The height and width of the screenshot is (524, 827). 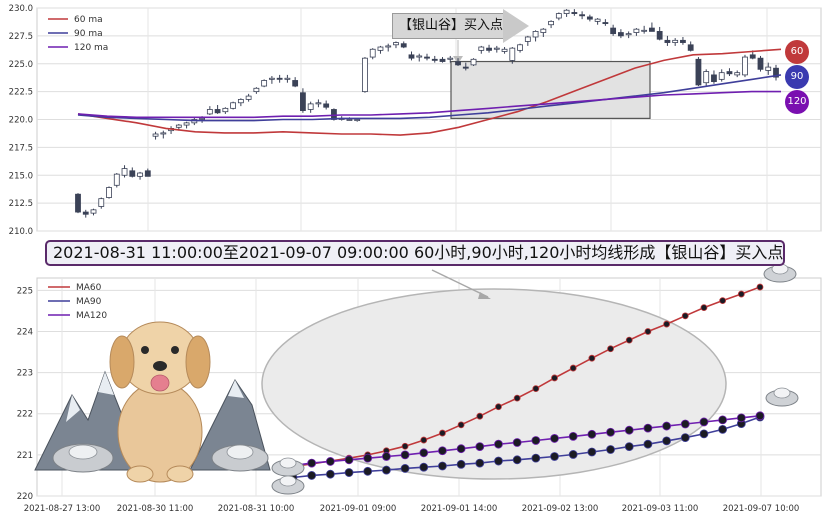 I want to click on bottom-legend-label: MA90, so click(x=89, y=302).